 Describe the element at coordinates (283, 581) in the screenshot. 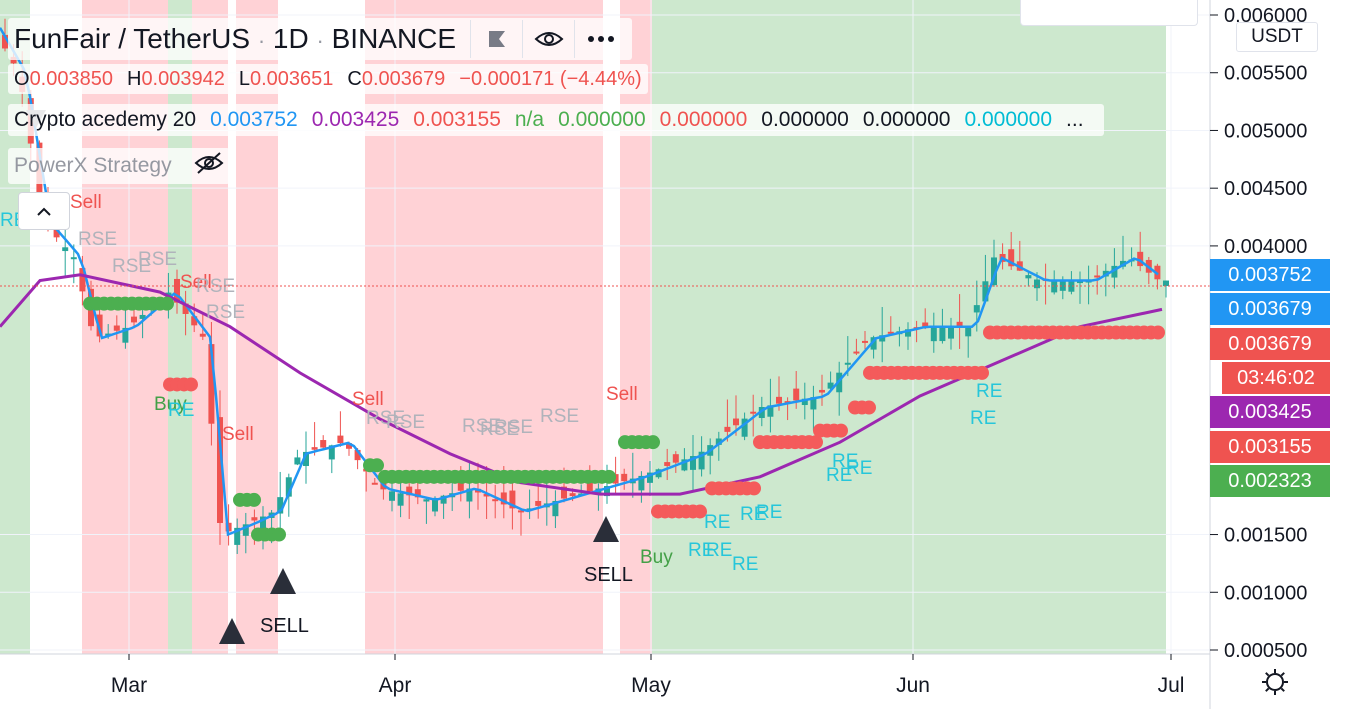

I see `sell-arrow-icon` at that location.